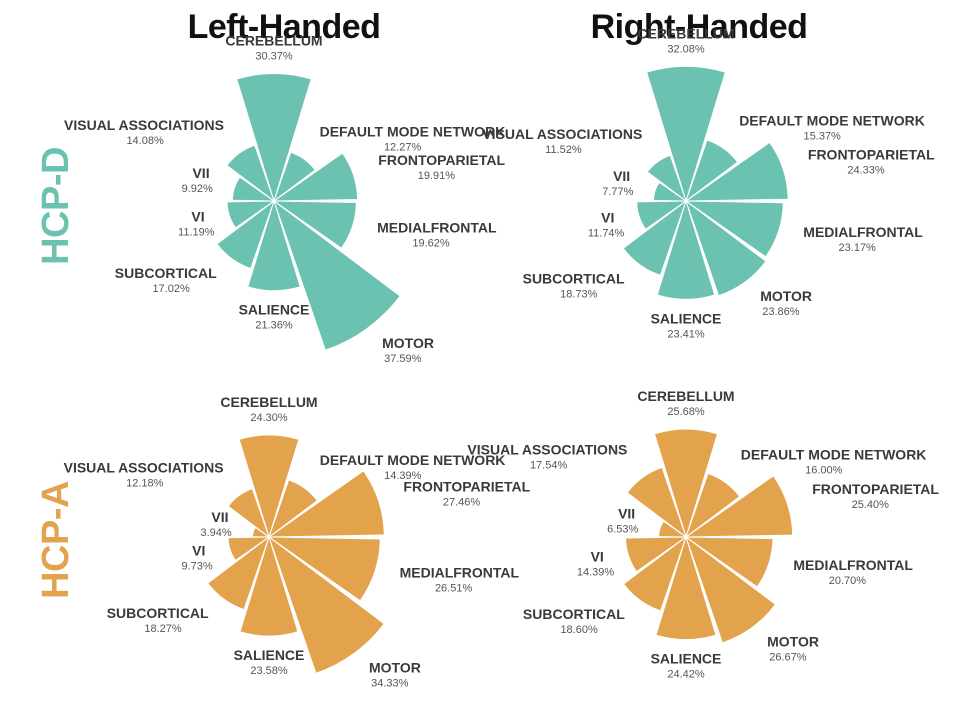 Image resolution: width=974 pixels, height=718 pixels. What do you see at coordinates (848, 581) in the screenshot?
I see `value-label-medialfrontal: 20.70%` at bounding box center [848, 581].